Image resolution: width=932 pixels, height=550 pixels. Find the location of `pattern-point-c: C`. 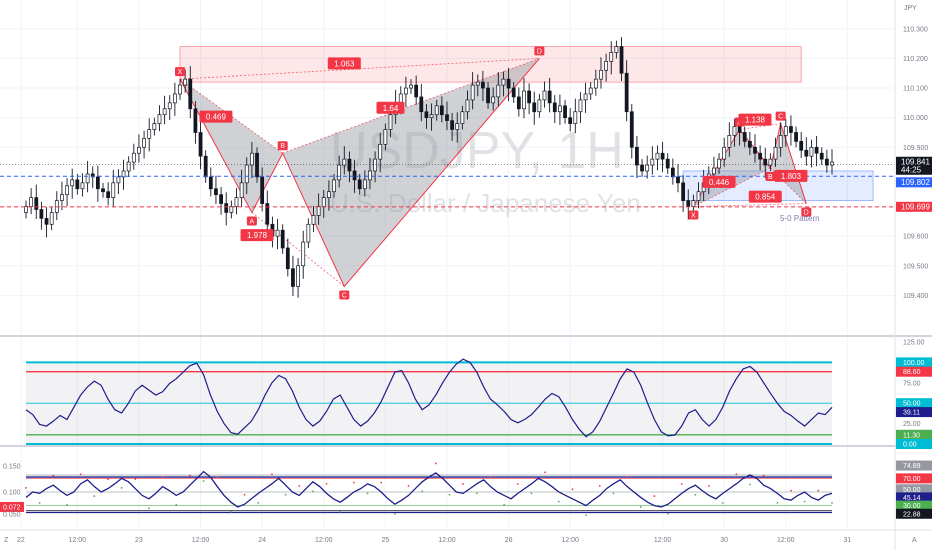

pattern-point-c: C is located at coordinates (780, 116).